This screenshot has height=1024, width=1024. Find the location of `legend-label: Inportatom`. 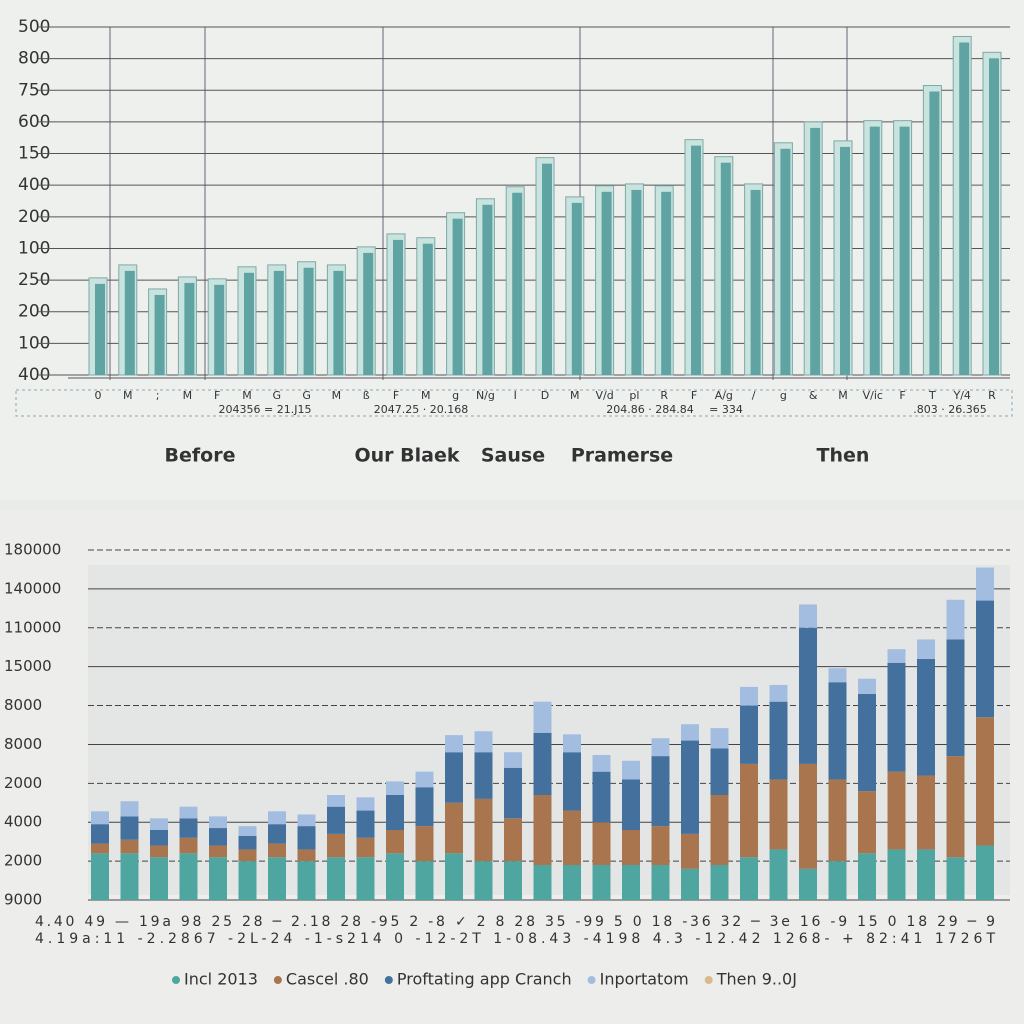

legend-label: Inportatom is located at coordinates (644, 979).